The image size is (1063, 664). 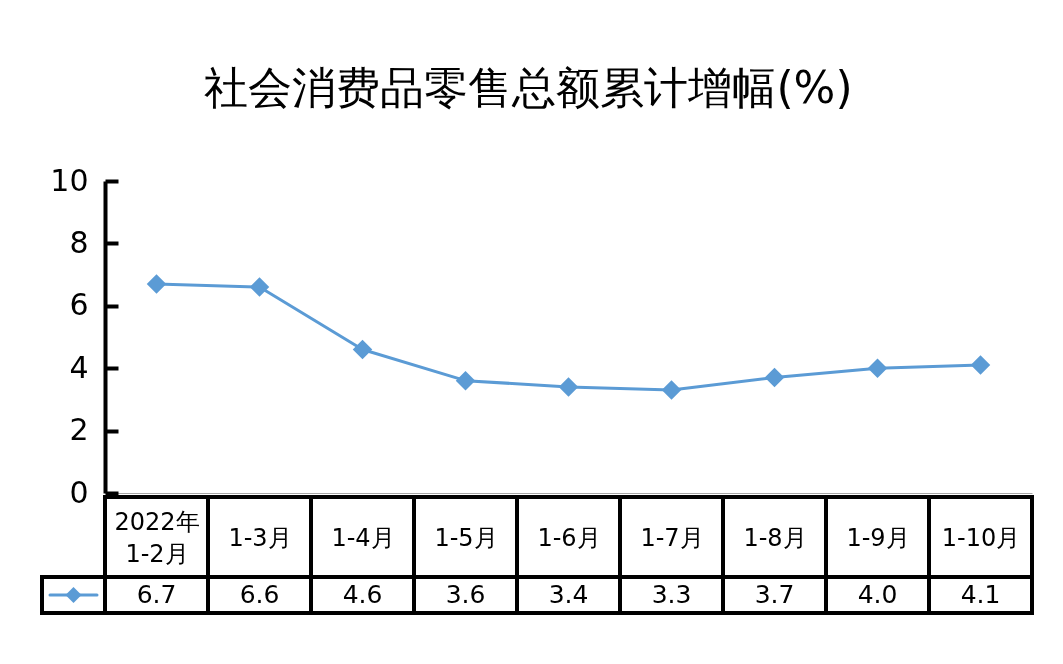 I want to click on x-tick-label: 1-6月, so click(x=569, y=537).